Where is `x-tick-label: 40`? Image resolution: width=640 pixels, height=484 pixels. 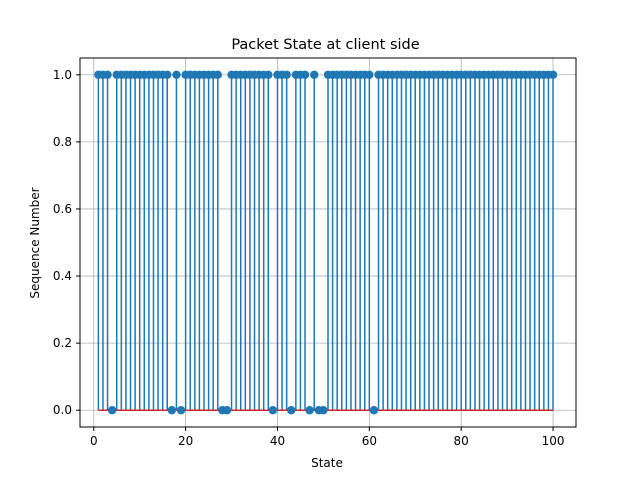 x-tick-label: 40 is located at coordinates (277, 441).